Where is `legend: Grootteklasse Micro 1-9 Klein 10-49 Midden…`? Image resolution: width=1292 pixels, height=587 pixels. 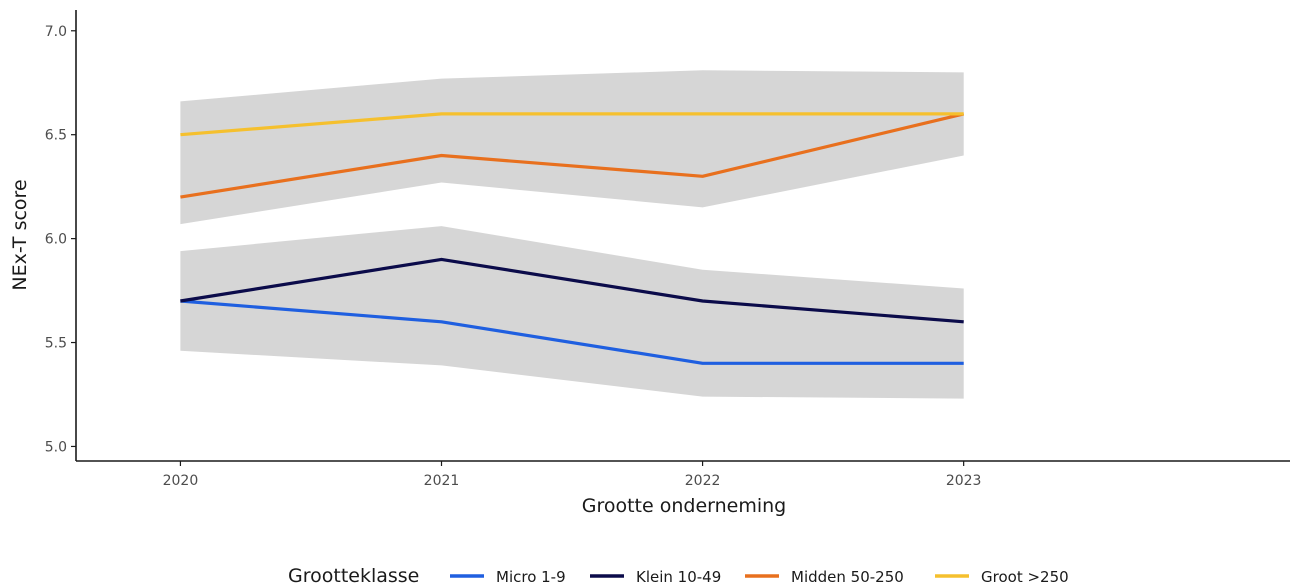
legend: Grootteklasse Micro 1-9 Klein 10-49 Midden… is located at coordinates (678, 576).